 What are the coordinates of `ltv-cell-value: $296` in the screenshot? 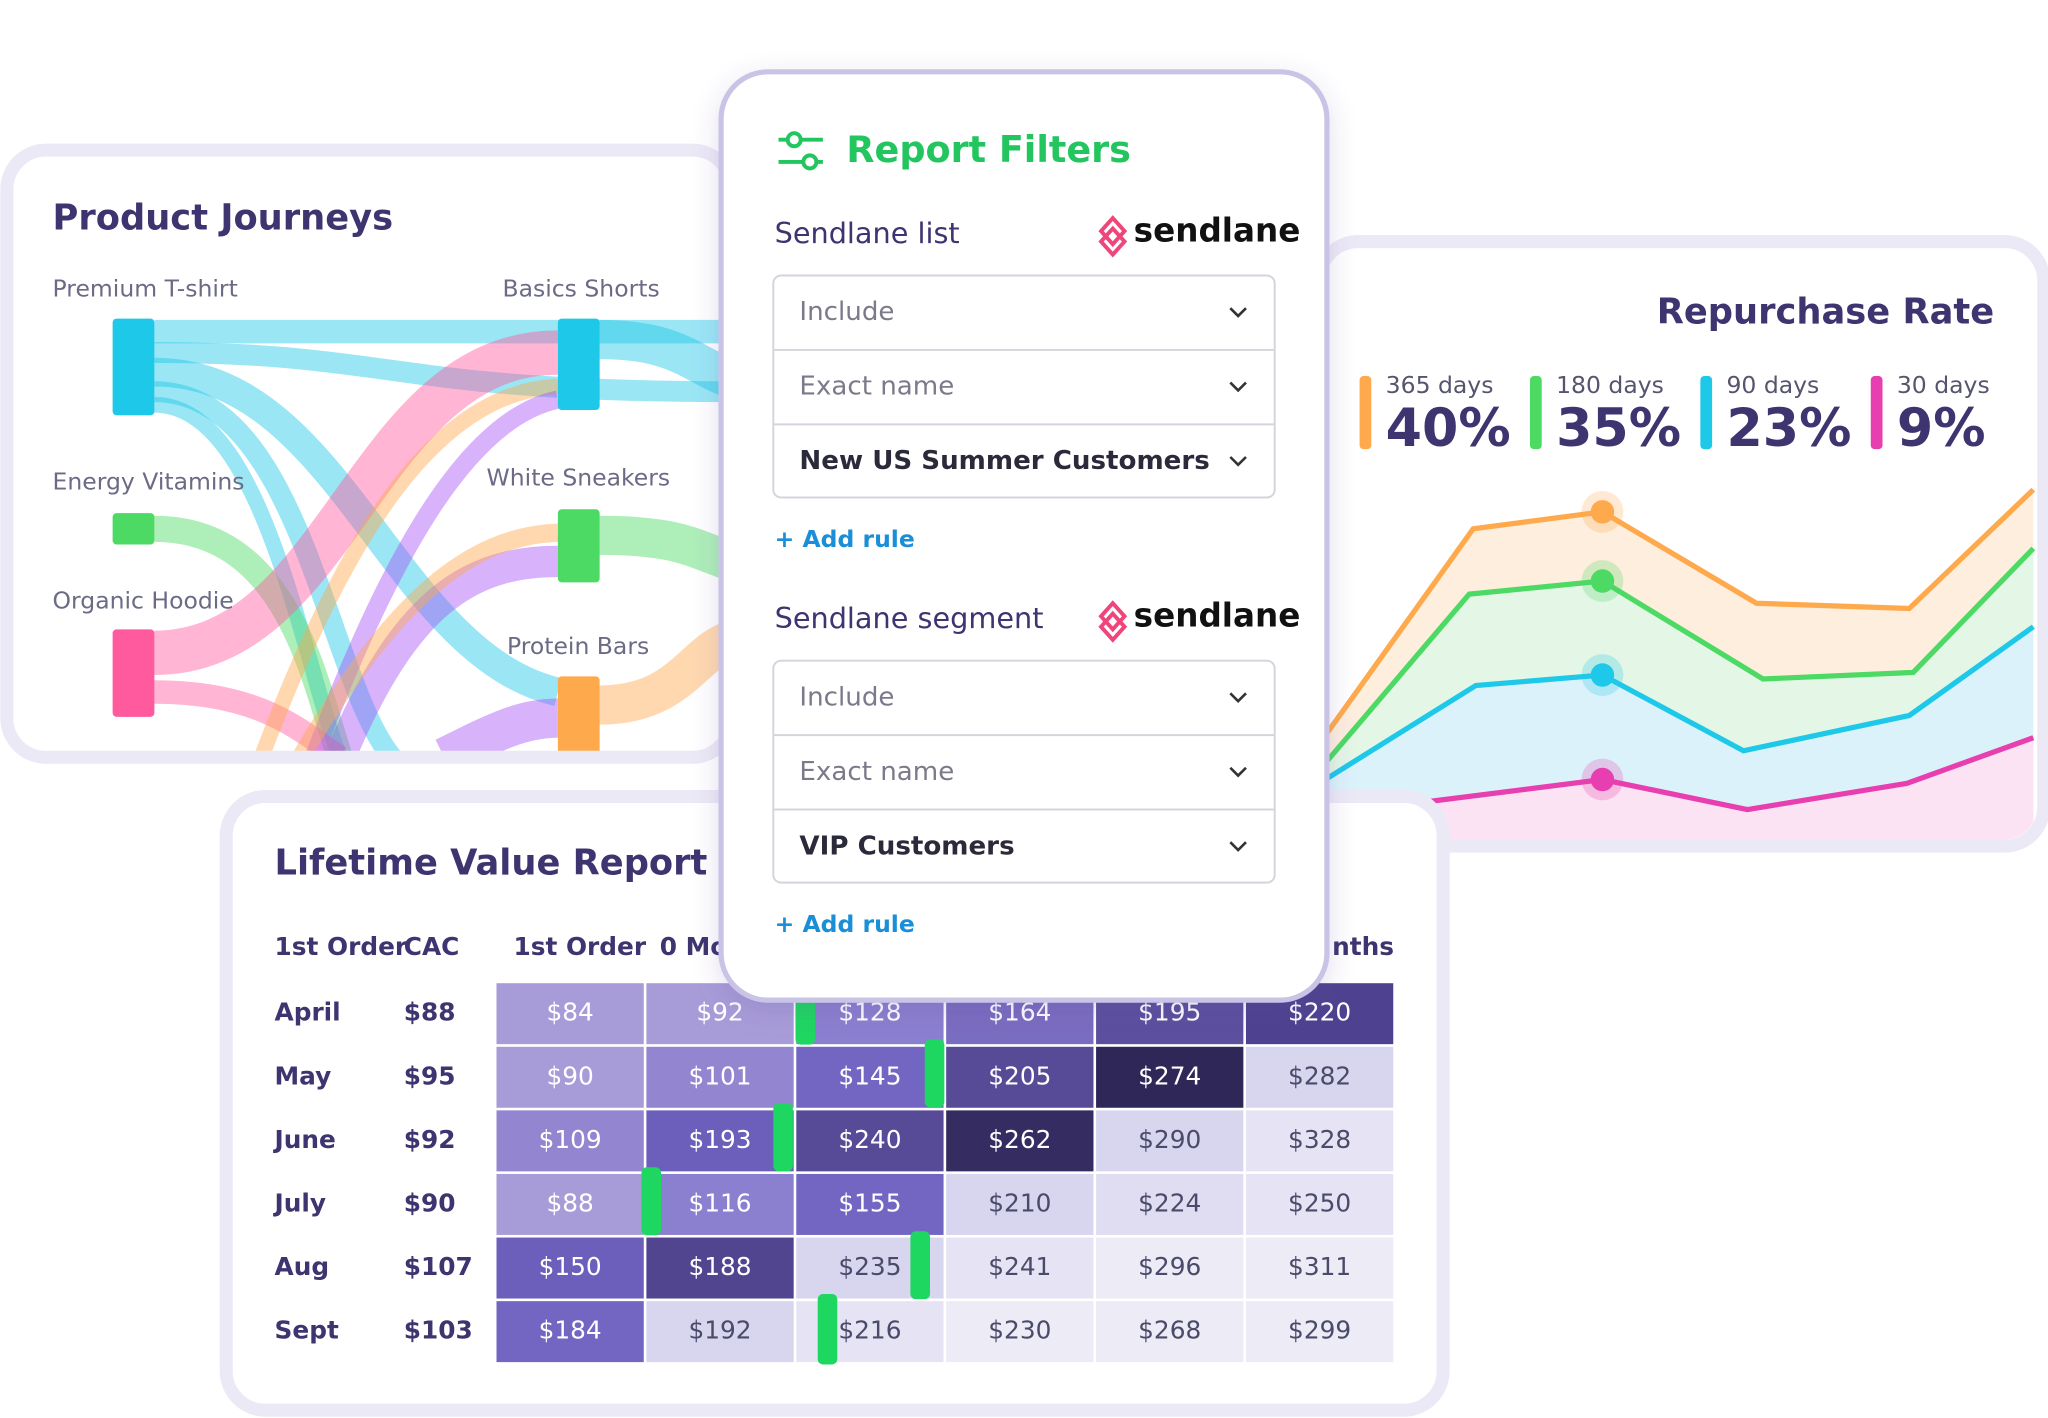 It's located at (1169, 1266).